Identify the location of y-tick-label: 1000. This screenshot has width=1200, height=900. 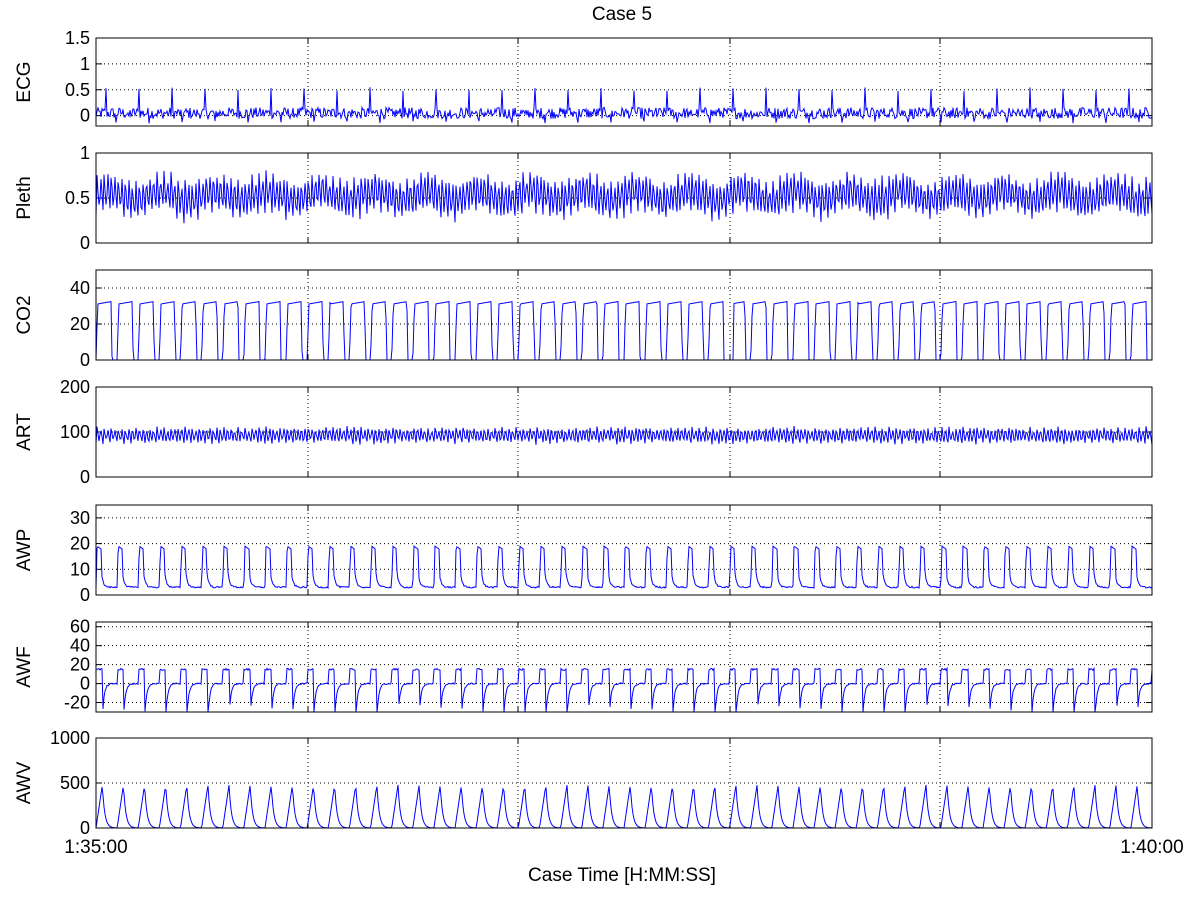
(70, 738).